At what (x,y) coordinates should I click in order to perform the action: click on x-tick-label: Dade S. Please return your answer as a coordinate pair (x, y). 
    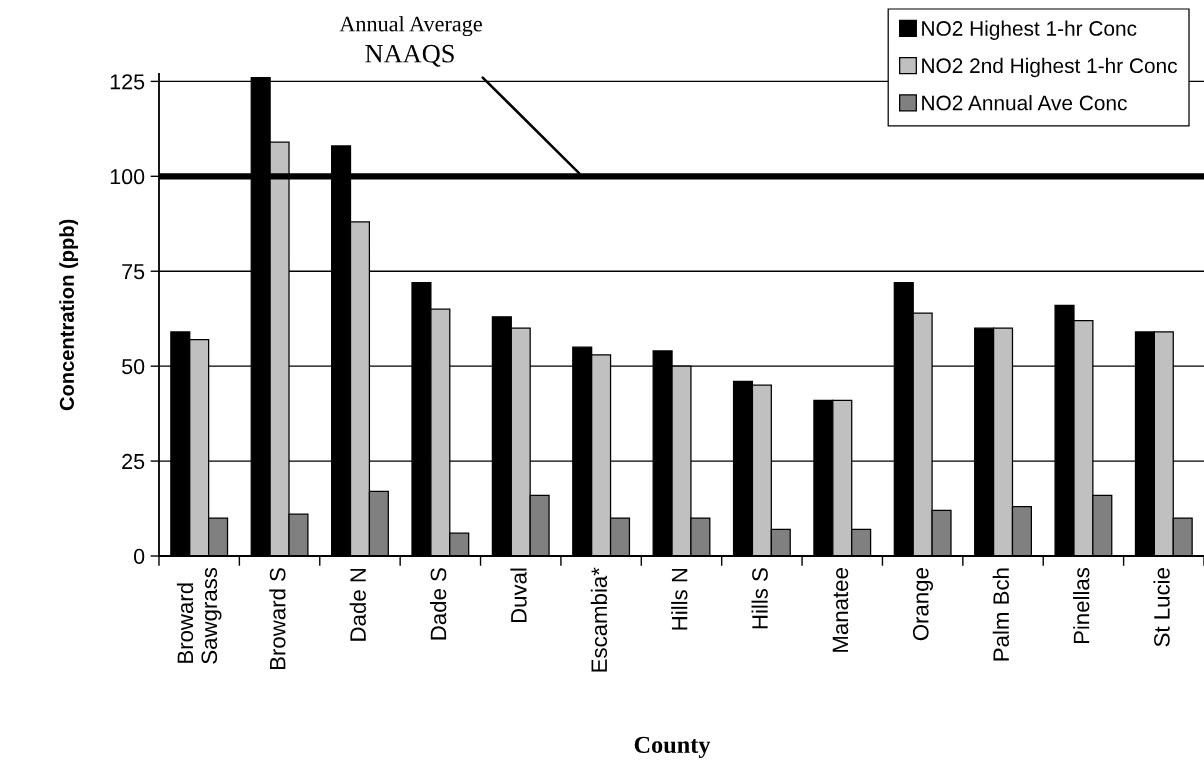
    Looking at the image, I should click on (438, 604).